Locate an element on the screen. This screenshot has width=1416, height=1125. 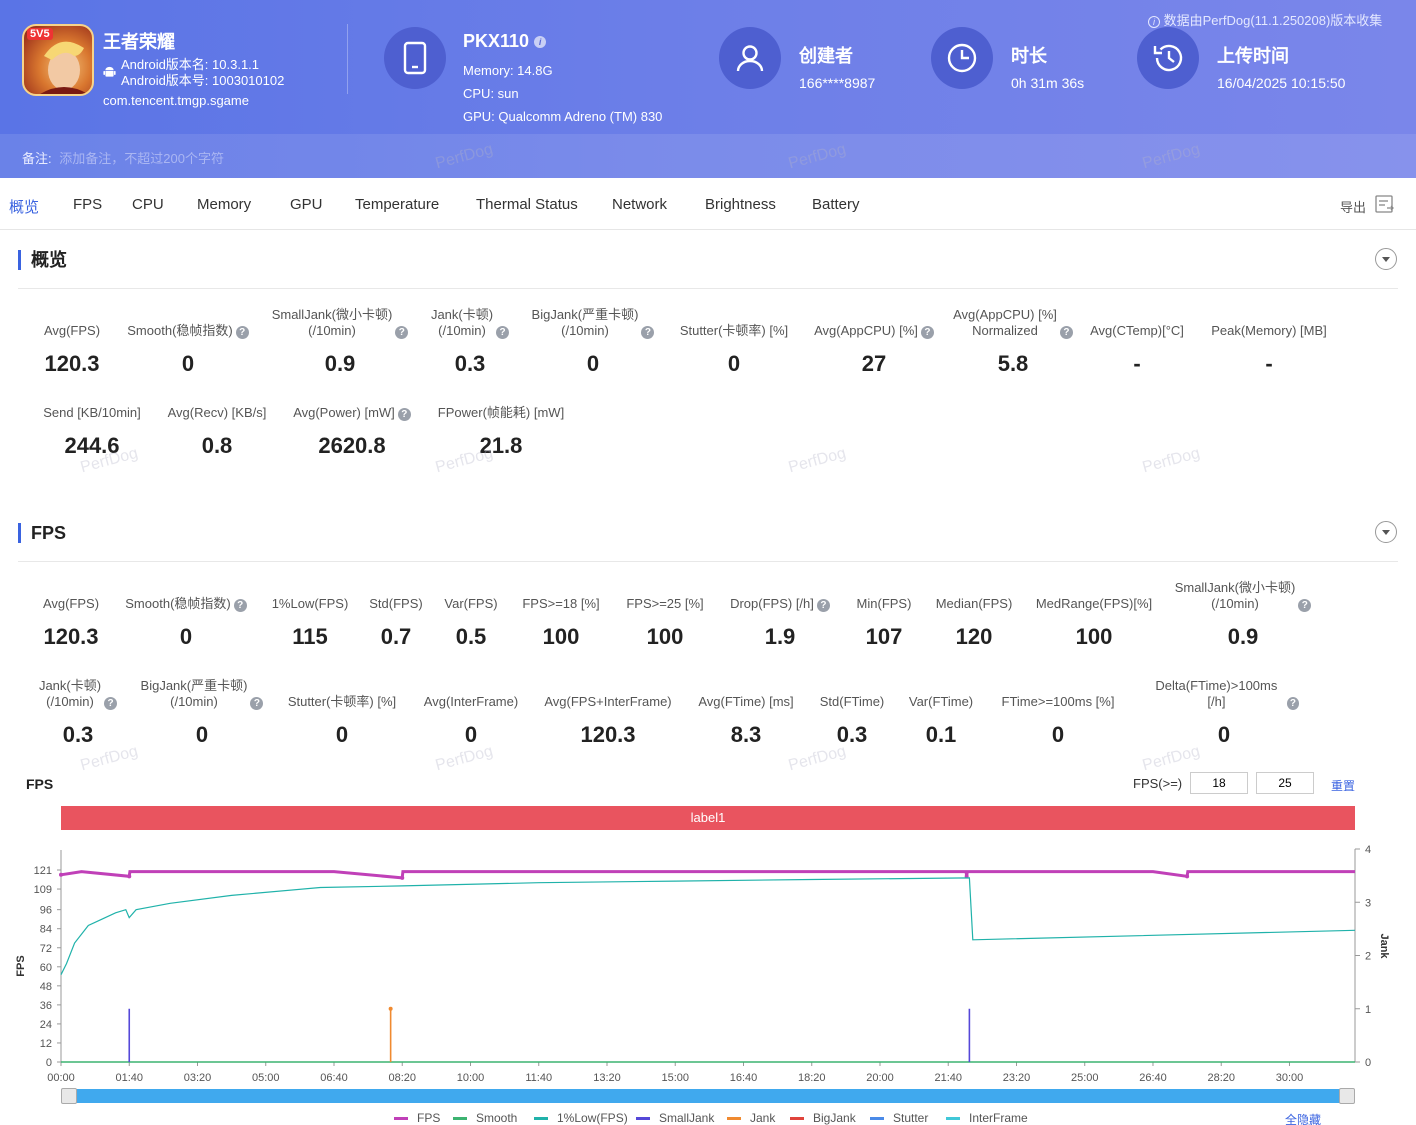
metric-value: 107 is located at coordinates (884, 636).